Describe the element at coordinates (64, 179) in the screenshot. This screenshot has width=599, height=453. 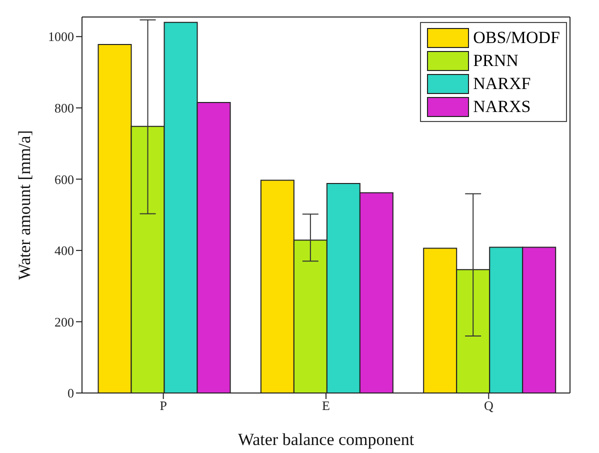
I see `y-tick-label: 600` at that location.